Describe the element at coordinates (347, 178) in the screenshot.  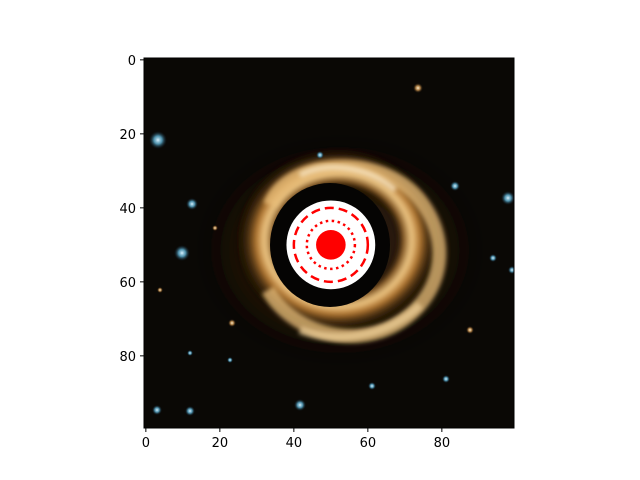
I see `einstein-ring-highlight` at that location.